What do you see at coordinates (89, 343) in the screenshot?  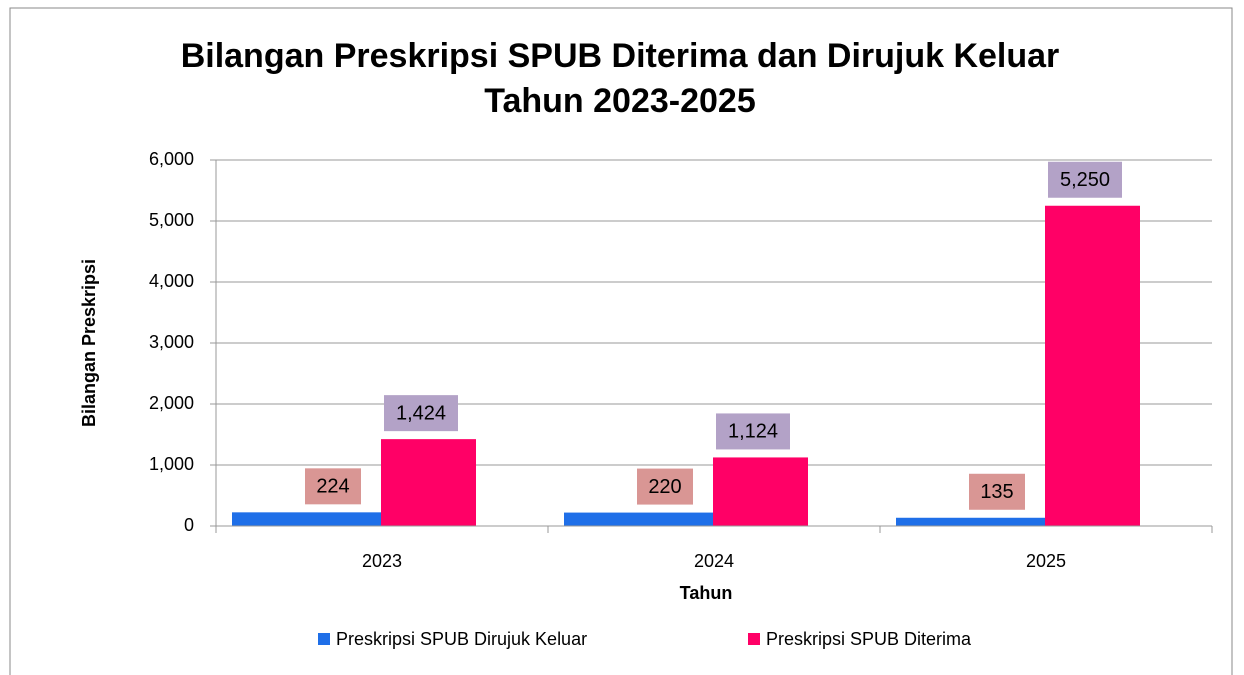 I see `y-axis-label: Bilangan Preskripsi` at bounding box center [89, 343].